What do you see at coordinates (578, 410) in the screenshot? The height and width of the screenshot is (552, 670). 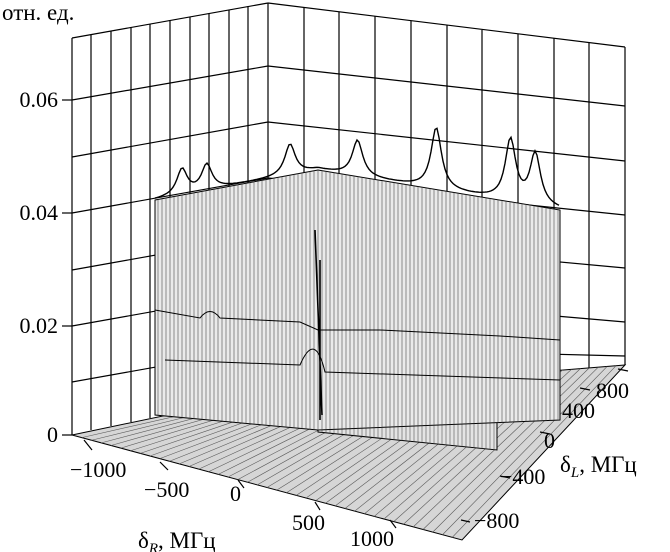 I see `y-tick-label: 400` at bounding box center [578, 410].